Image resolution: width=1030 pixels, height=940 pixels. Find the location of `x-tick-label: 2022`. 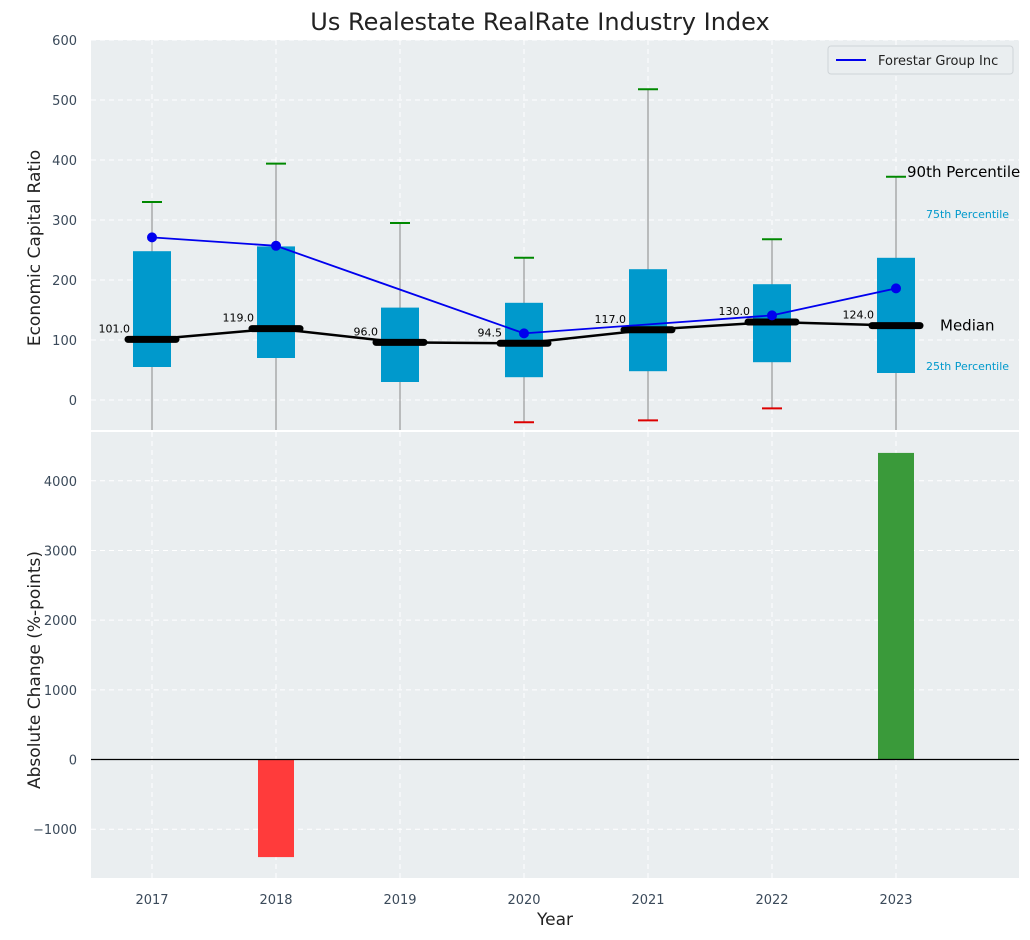

x-tick-label: 2022 is located at coordinates (771, 900).